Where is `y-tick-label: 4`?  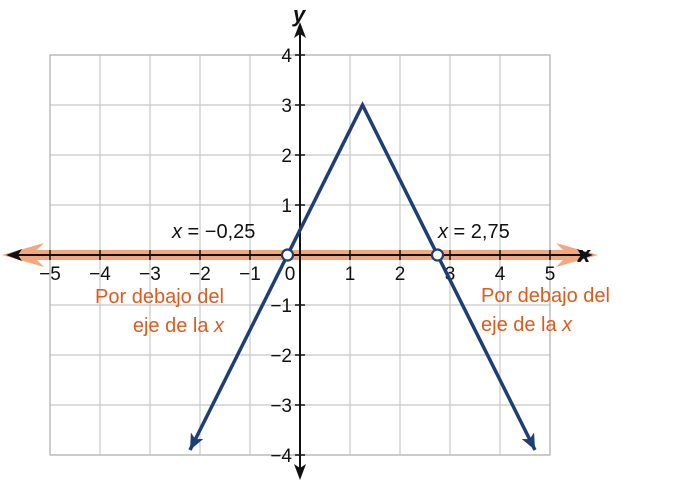 y-tick-label: 4 is located at coordinates (286, 56).